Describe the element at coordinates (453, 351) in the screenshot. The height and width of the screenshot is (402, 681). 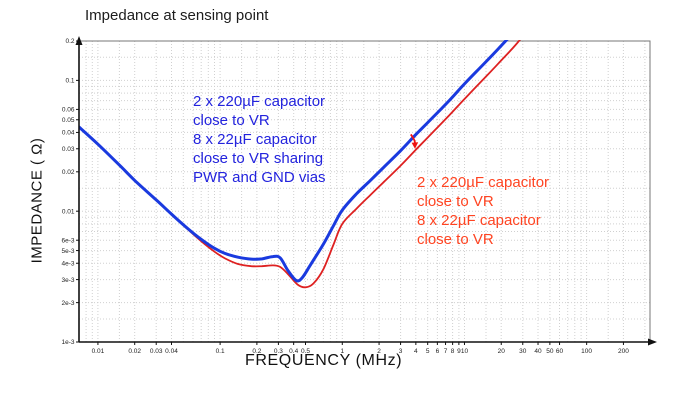
I see `svg-text: 8` at that location.